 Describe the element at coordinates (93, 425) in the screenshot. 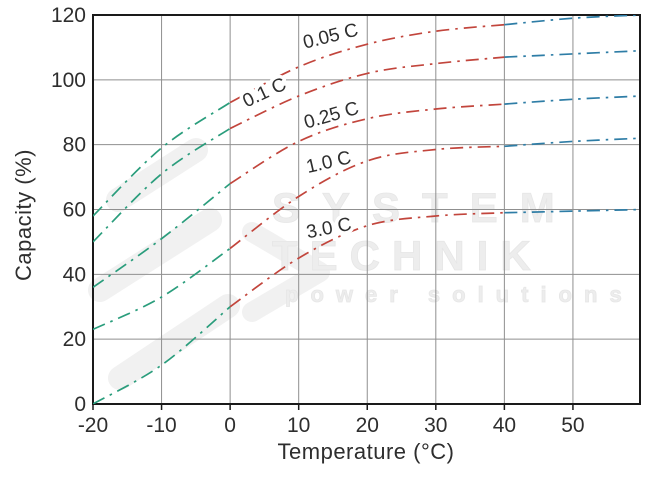

I see `x-tick-label: -20` at that location.